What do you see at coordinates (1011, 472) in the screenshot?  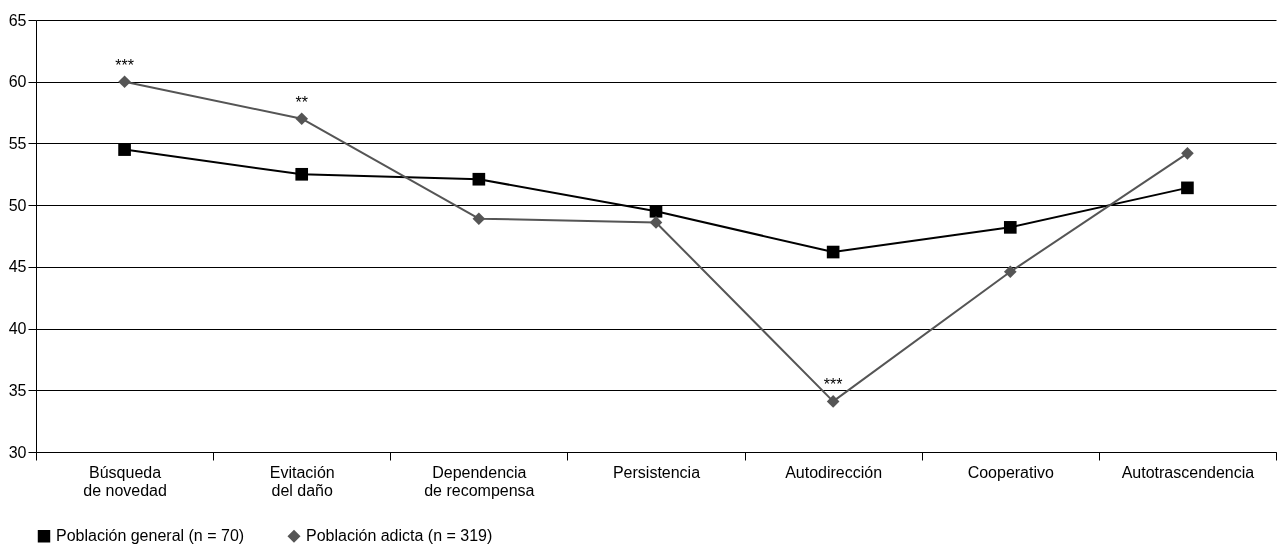 I see `x-tick-label: Cooperativo` at bounding box center [1011, 472].